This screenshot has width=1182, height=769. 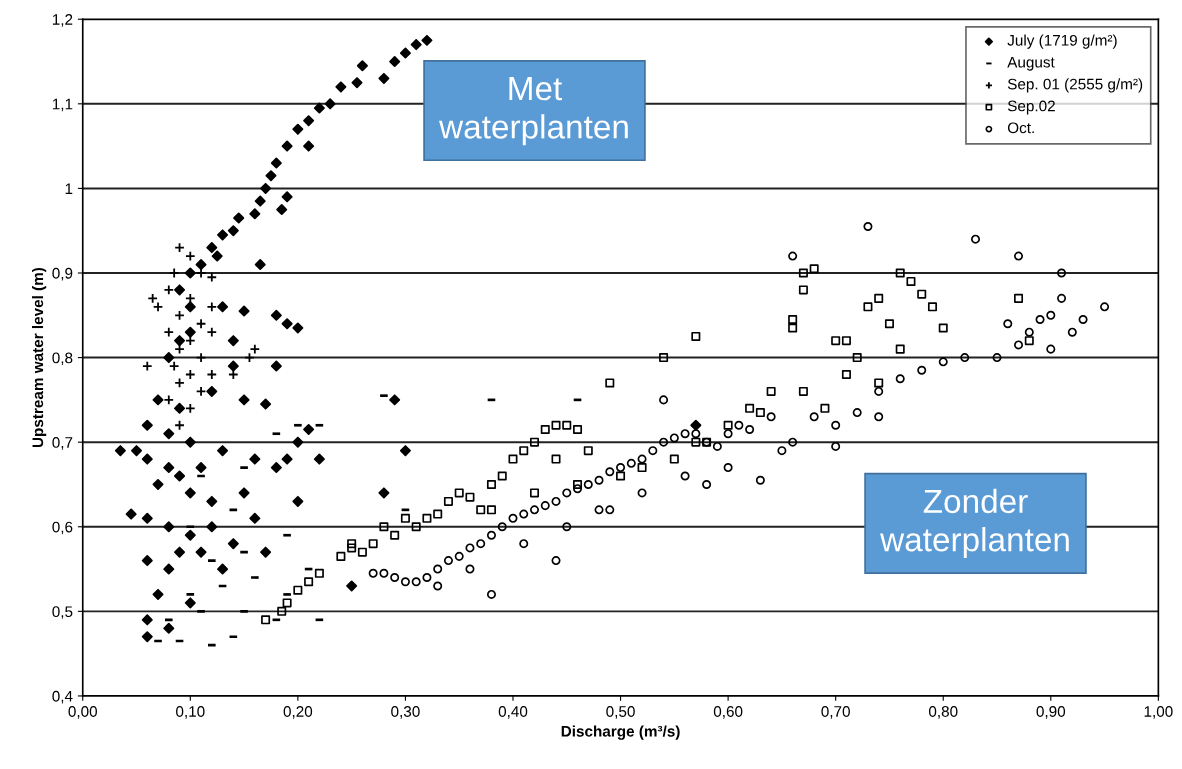 What do you see at coordinates (62, 105) in the screenshot?
I see `y-tick-label: 1,1` at bounding box center [62, 105].